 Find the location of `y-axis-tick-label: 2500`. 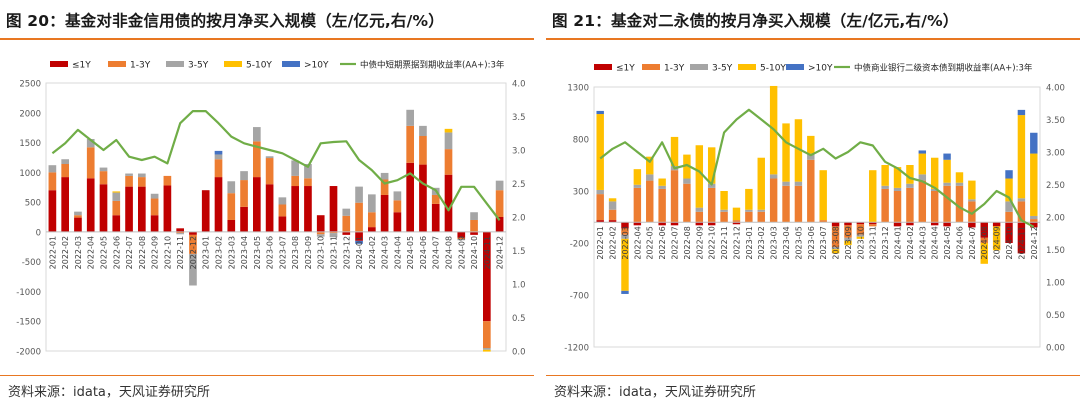

y-axis-tick-label: 2500 is located at coordinates (30, 85).